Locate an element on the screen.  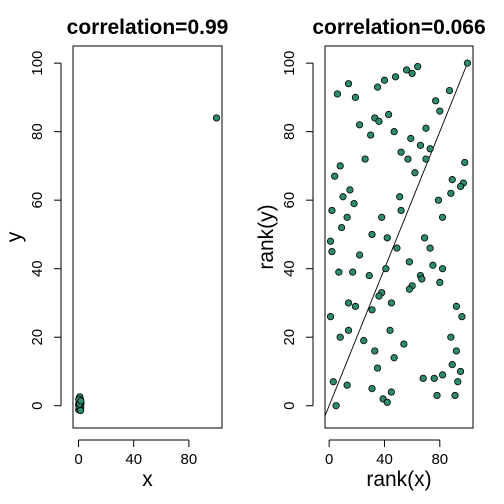
x-tick-label: 0 is located at coordinates (78, 459).